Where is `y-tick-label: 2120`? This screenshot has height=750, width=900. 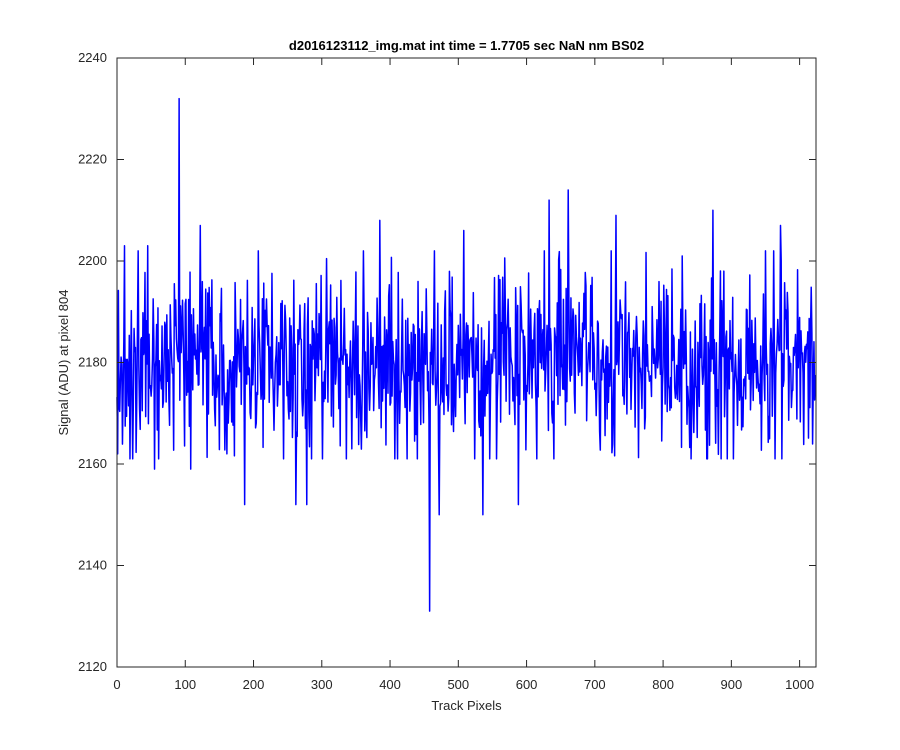
y-tick-label: 2120 is located at coordinates (92, 666).